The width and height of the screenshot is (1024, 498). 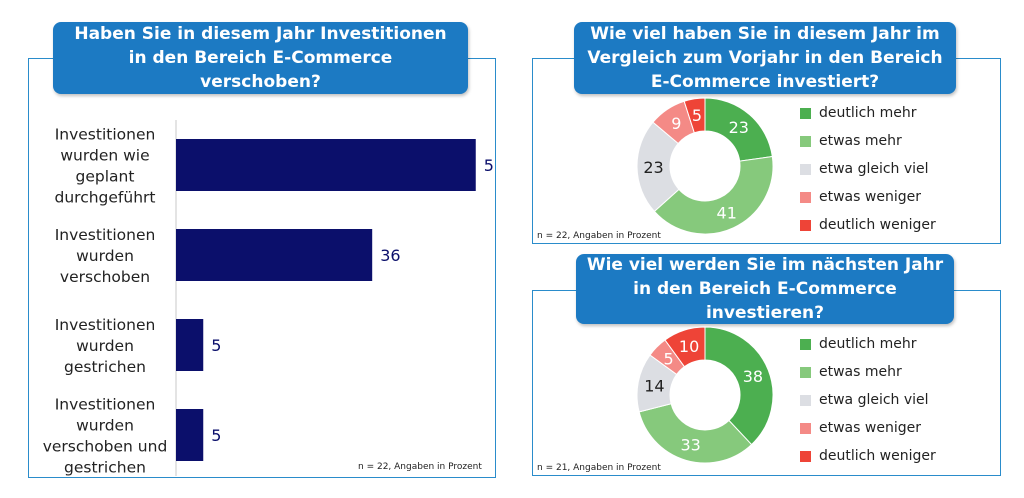 What do you see at coordinates (420, 467) in the screenshot?
I see `bar-chart-note: n = 22, Angaben in Prozent` at bounding box center [420, 467].